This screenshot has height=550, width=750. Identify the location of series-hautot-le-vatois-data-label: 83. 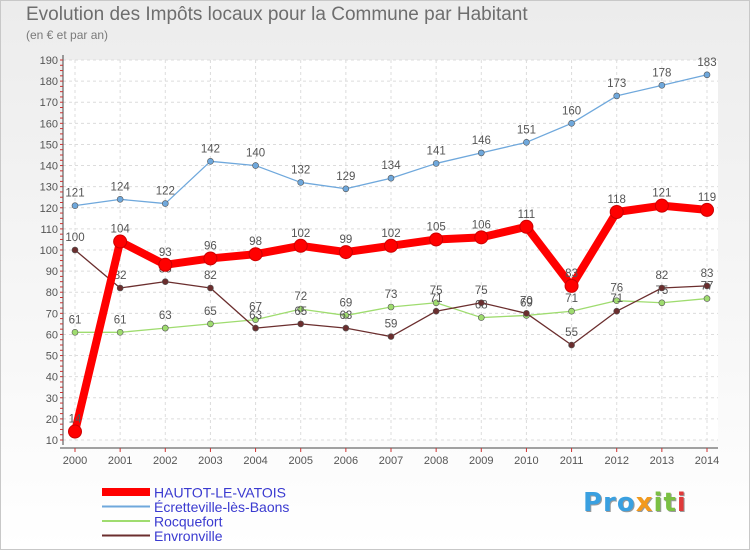
(571, 274).